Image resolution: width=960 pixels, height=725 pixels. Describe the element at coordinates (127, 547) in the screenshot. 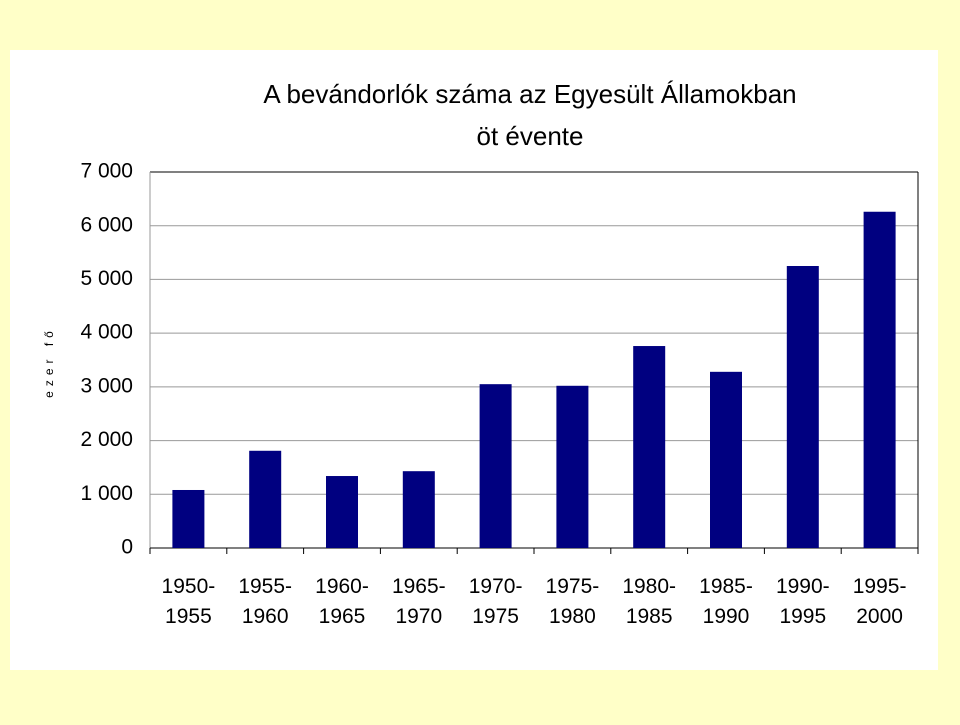

I see `y-tick-label: 0` at that location.